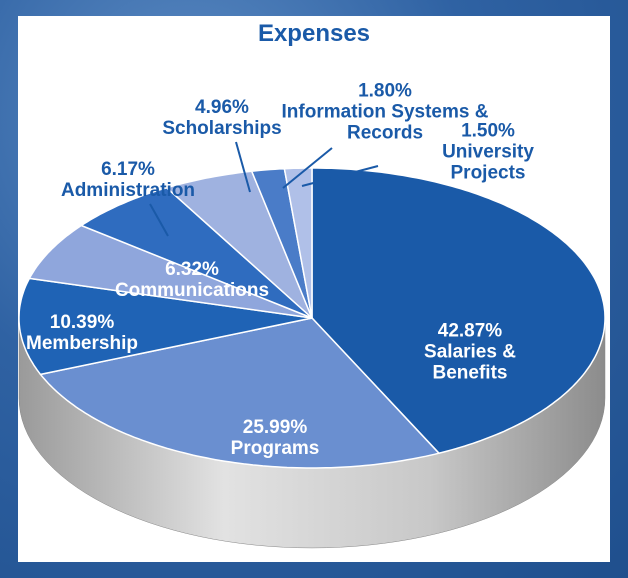  Describe the element at coordinates (222, 107) in the screenshot. I see `slice-value: 4.96%` at that location.